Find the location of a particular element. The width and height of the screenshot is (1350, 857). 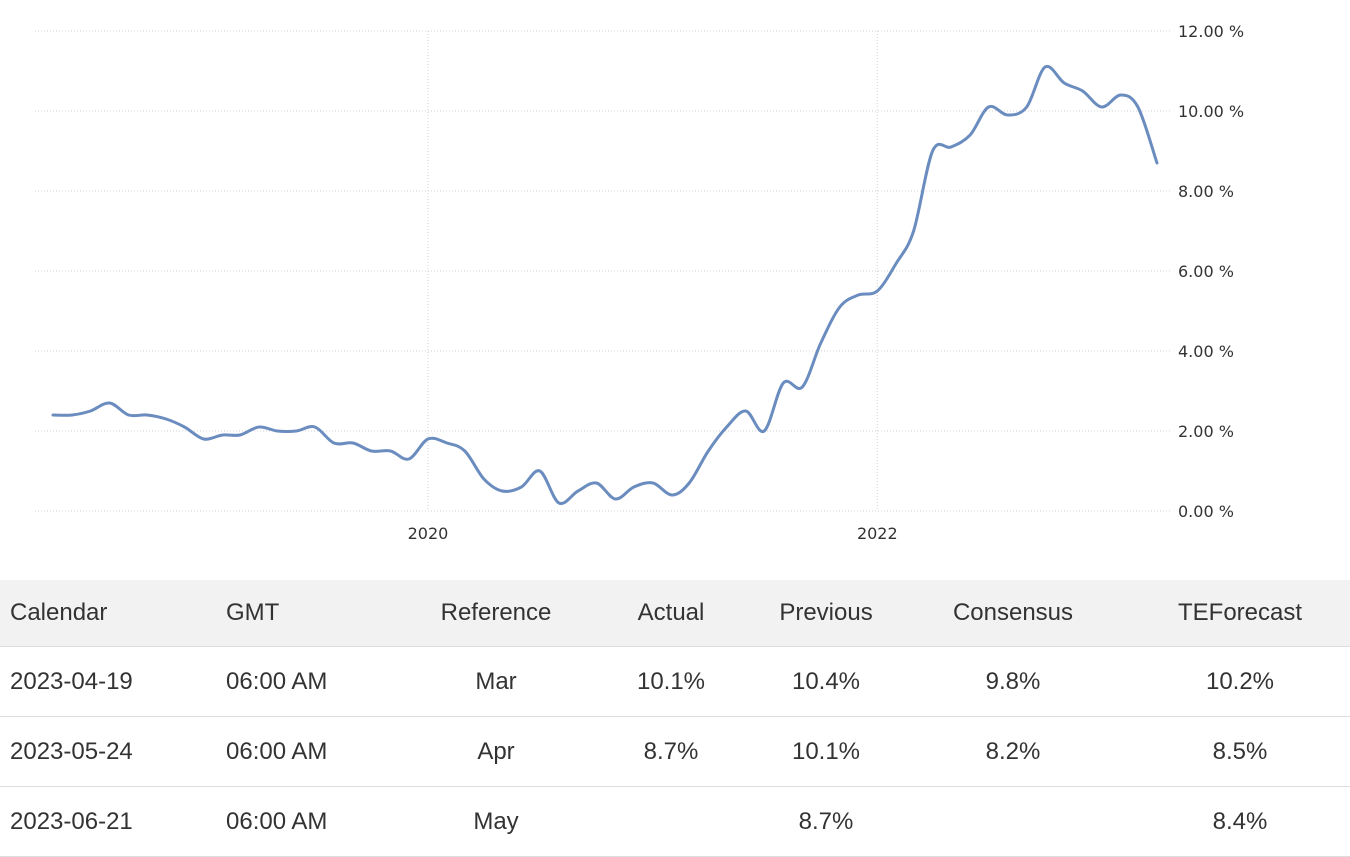

cell-consensus: 8.2% is located at coordinates (1013, 751).